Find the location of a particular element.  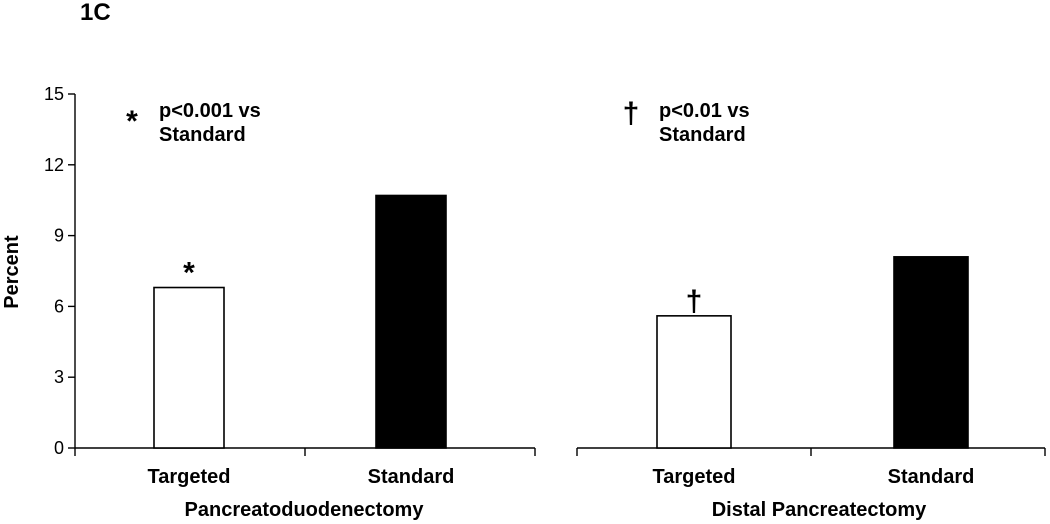

significance-note-right: † p<0.01 vs Standard is located at coordinates (686, 121).